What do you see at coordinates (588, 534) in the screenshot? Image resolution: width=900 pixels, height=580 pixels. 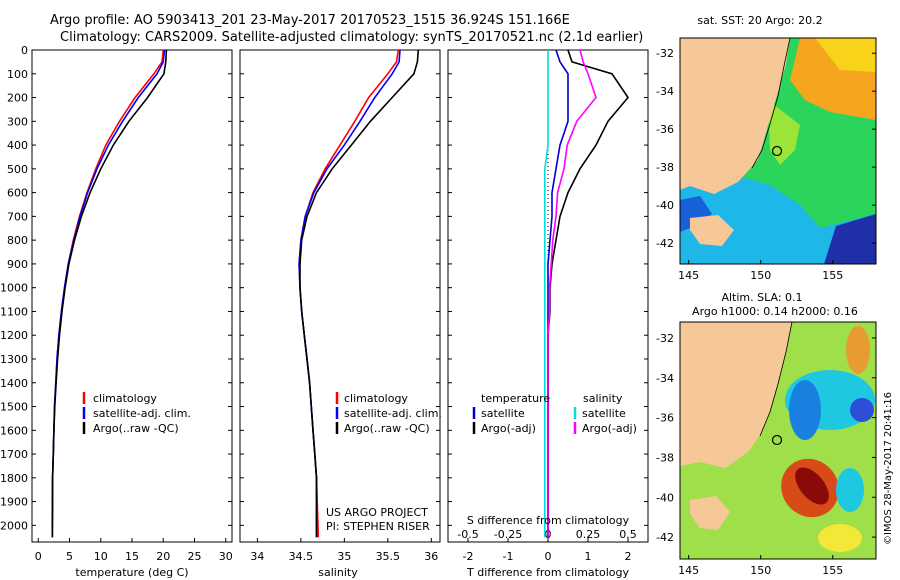 I see `s-tick-label: 0.25` at bounding box center [588, 534].